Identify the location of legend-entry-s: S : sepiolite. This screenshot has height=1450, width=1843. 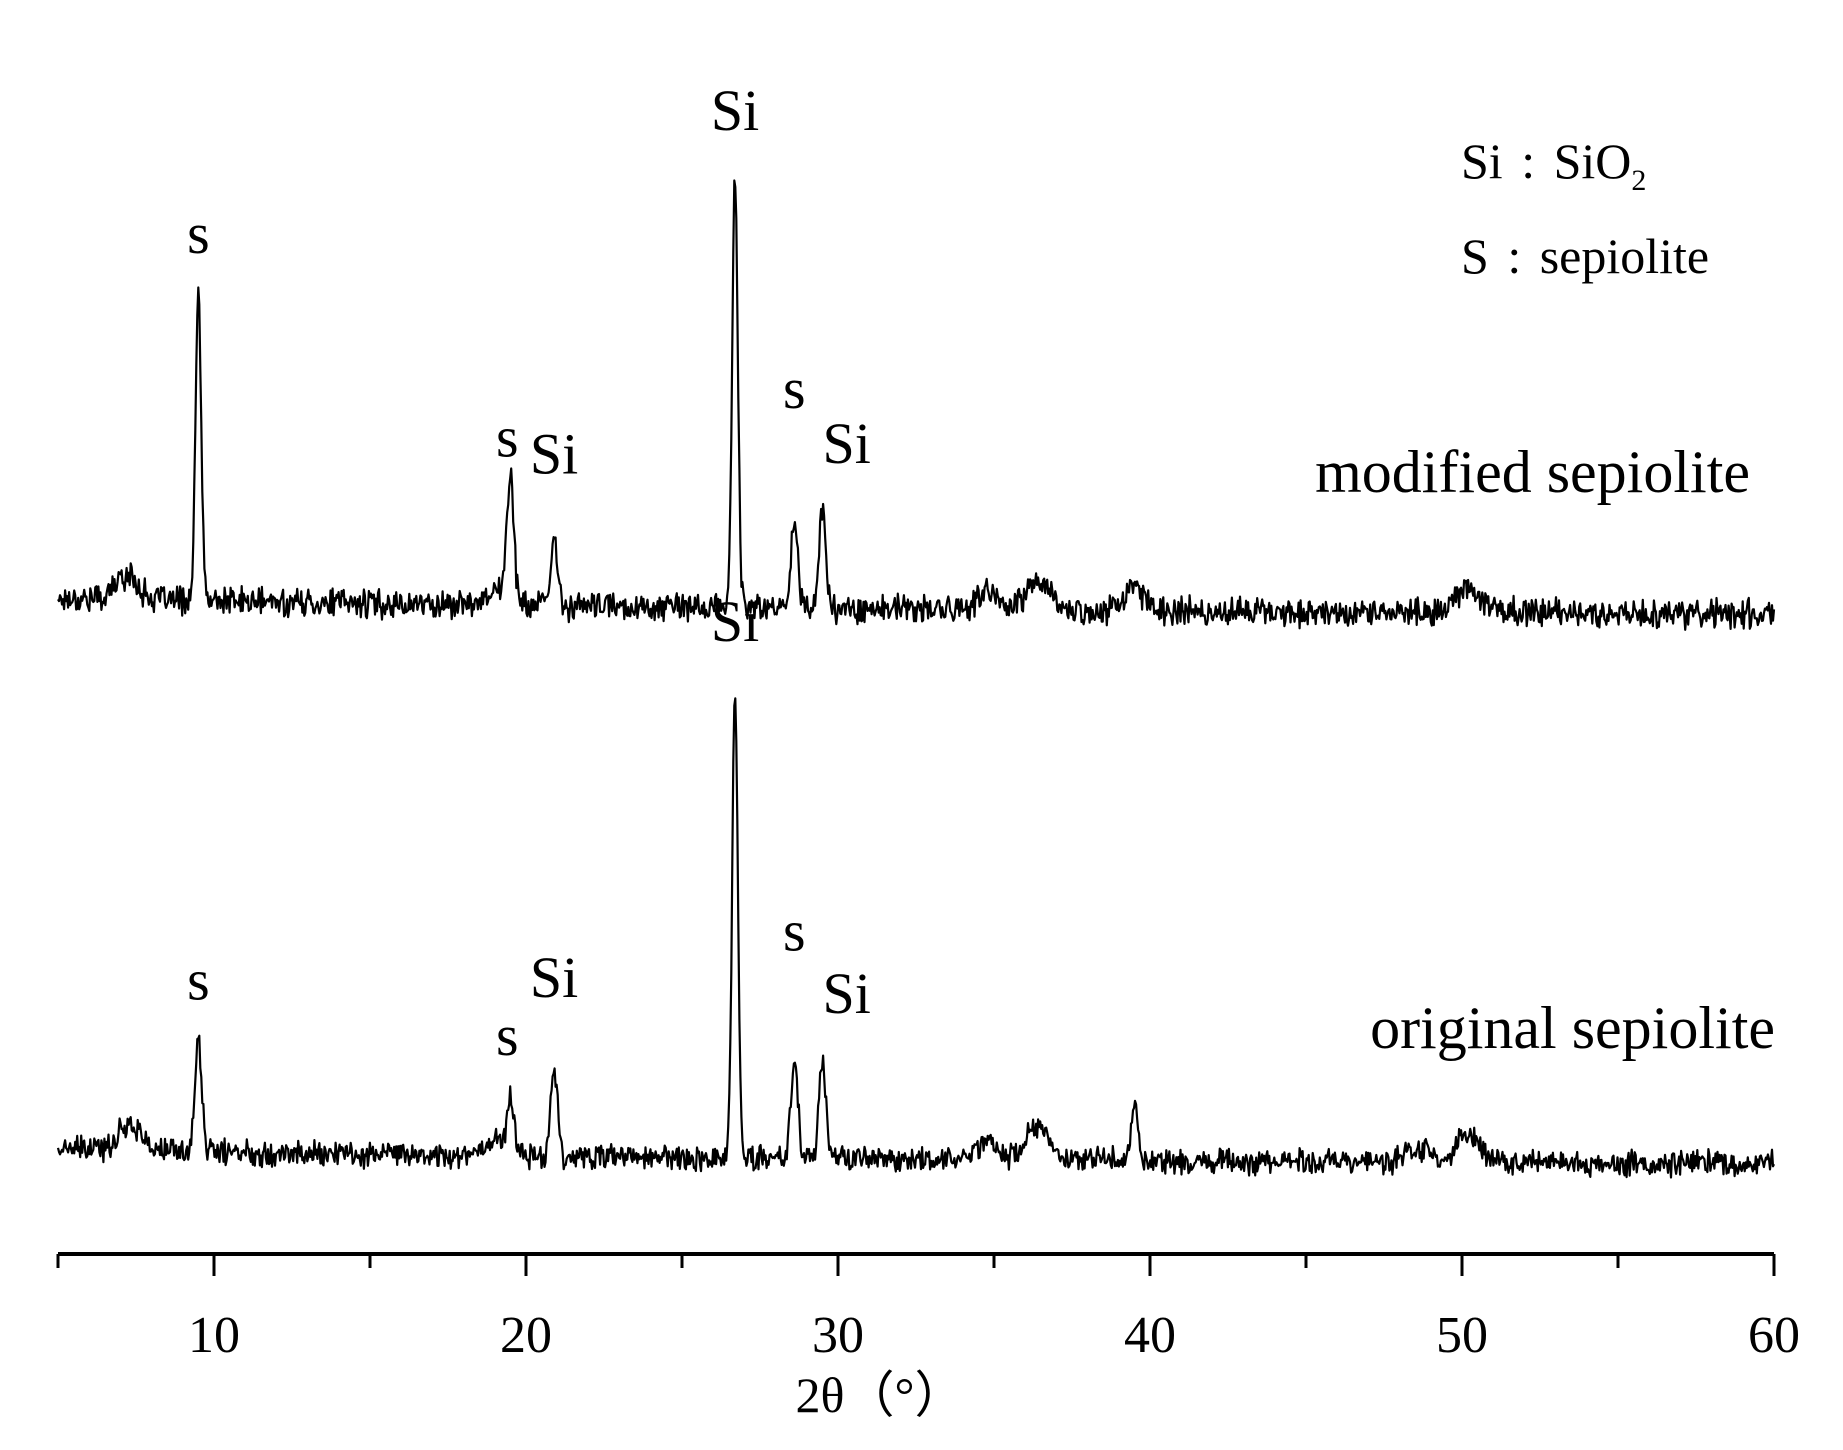
(1585, 256).